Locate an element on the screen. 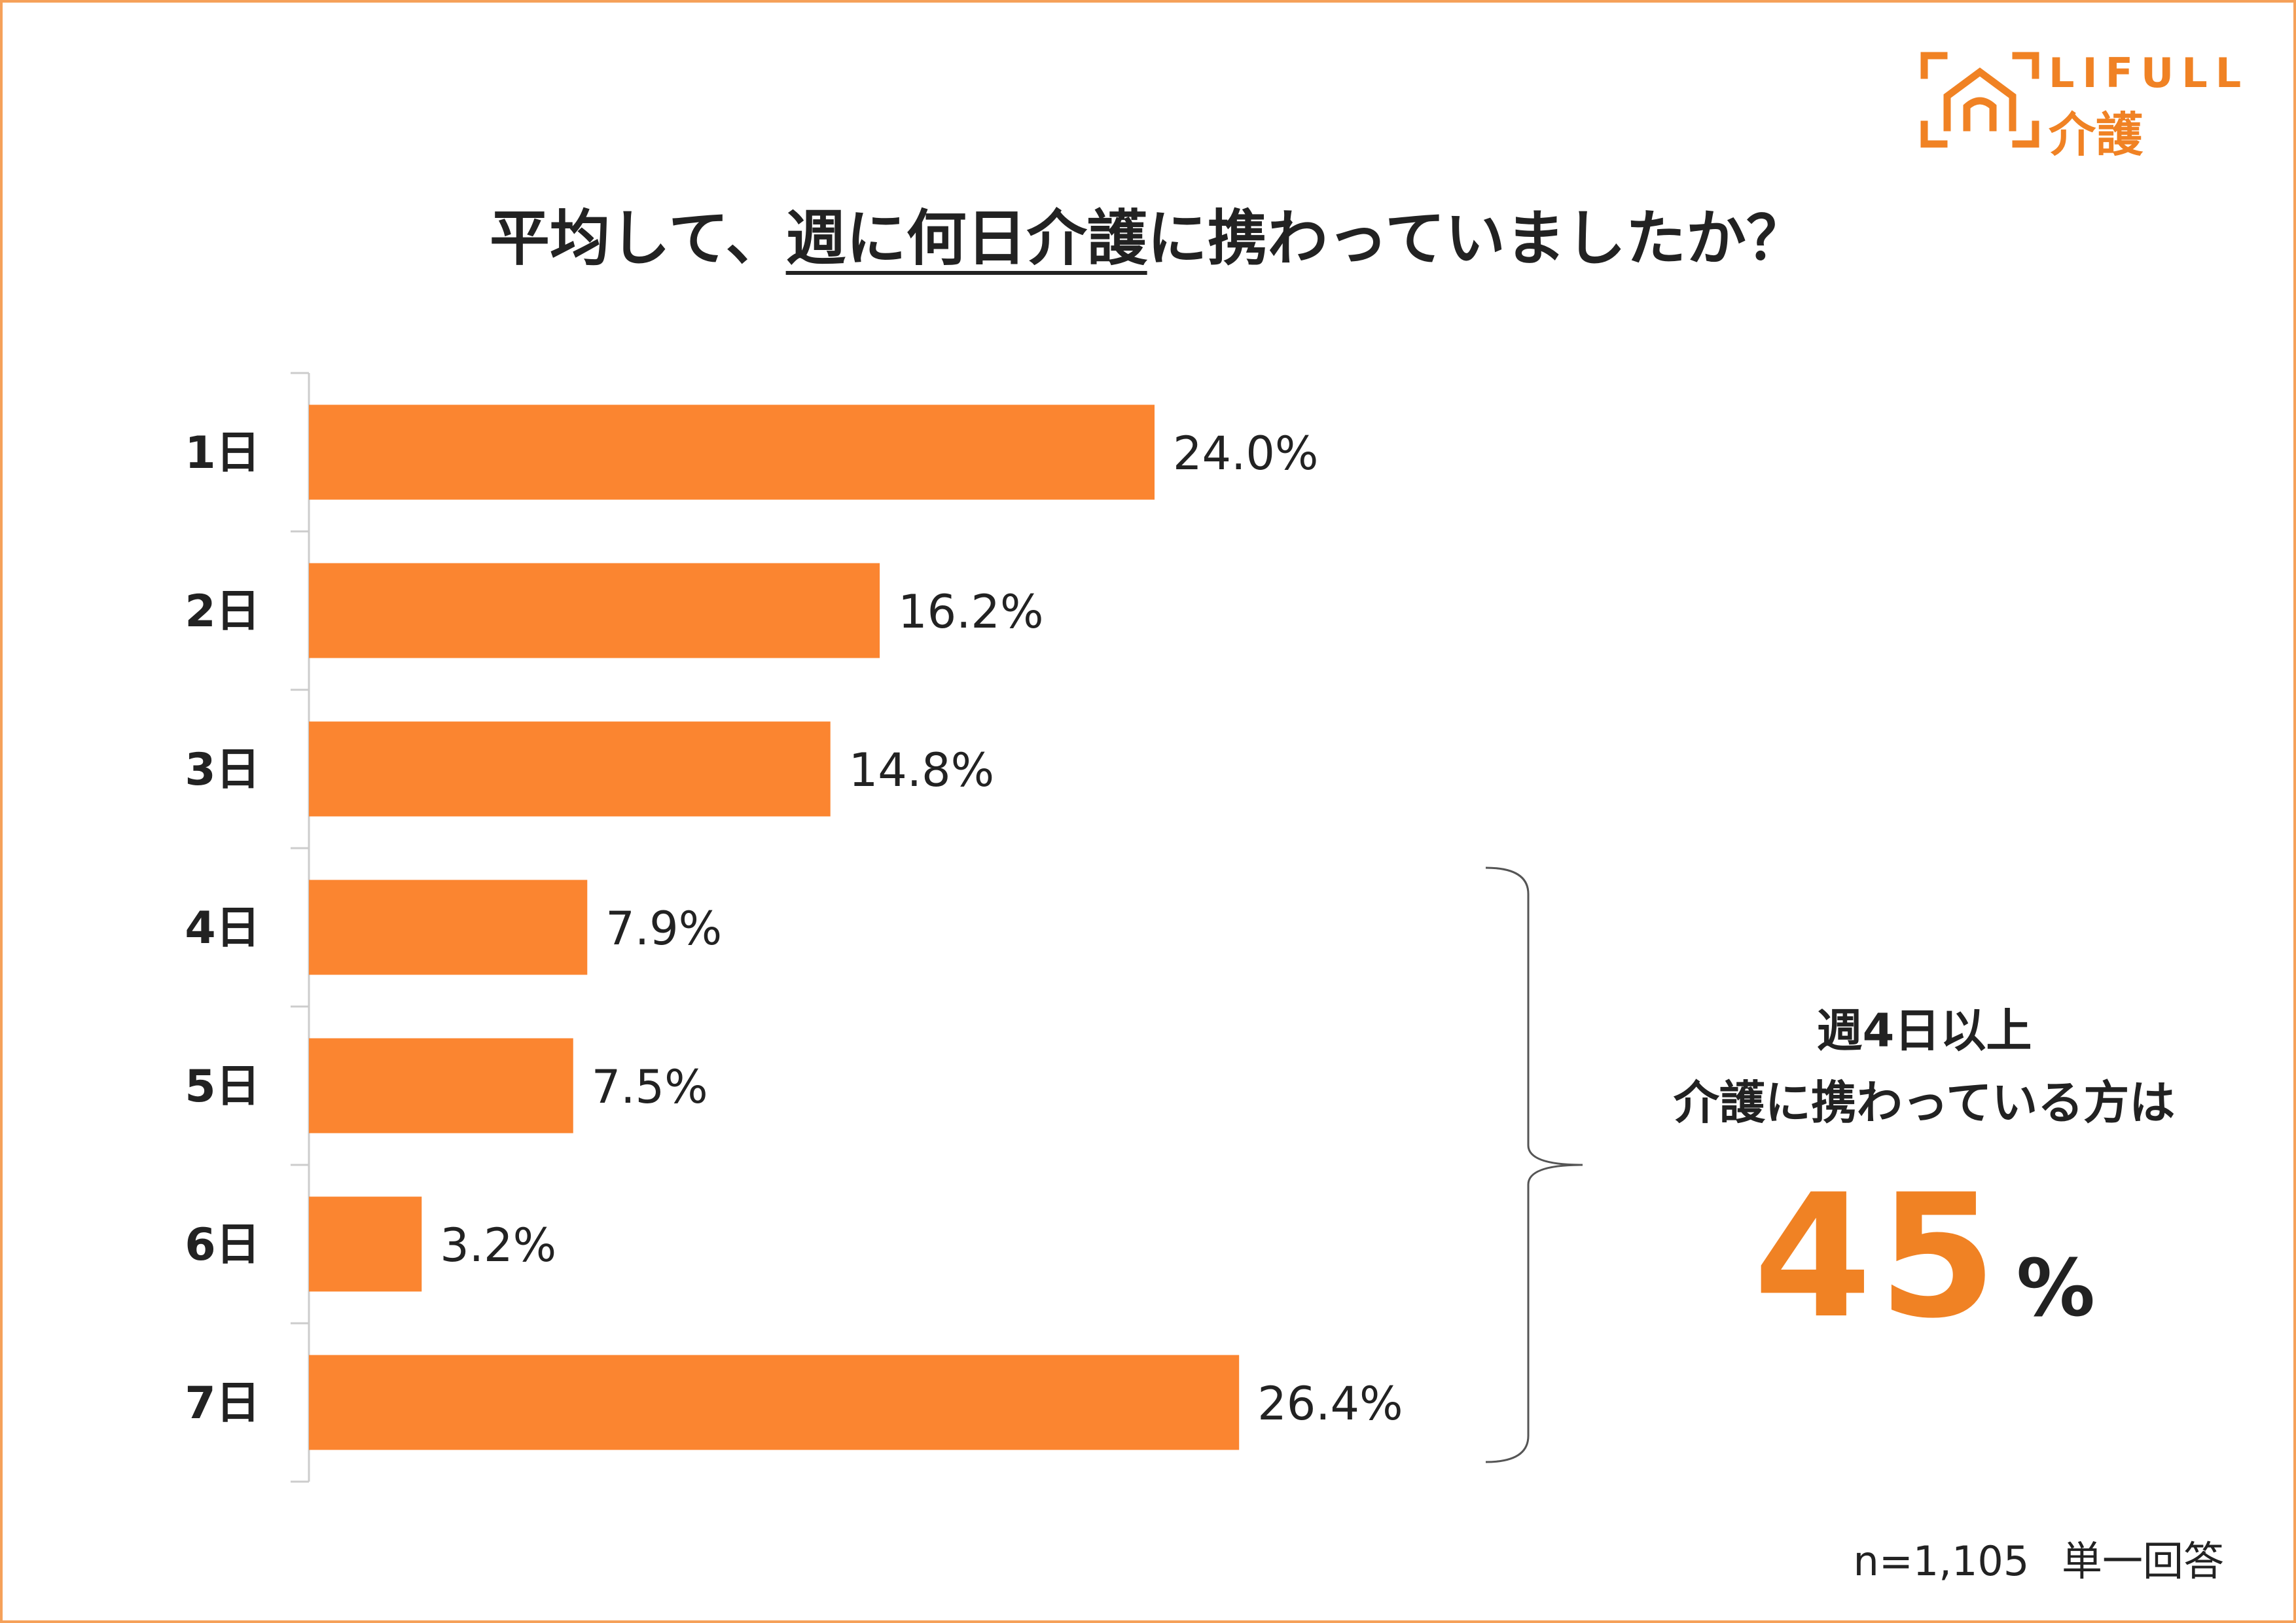 The height and width of the screenshot is (1623, 2296). category-label: 1日 is located at coordinates (222, 453).